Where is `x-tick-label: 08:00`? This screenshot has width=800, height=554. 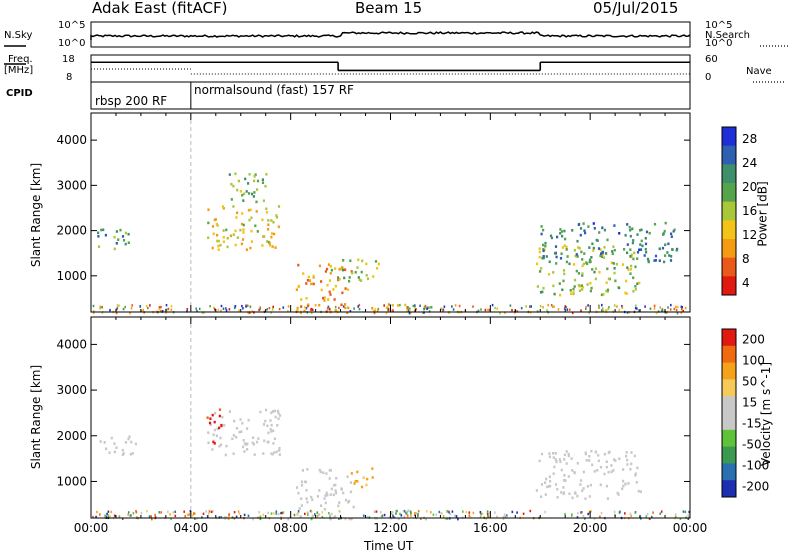
x-tick-label: 08:00 is located at coordinates (290, 528).